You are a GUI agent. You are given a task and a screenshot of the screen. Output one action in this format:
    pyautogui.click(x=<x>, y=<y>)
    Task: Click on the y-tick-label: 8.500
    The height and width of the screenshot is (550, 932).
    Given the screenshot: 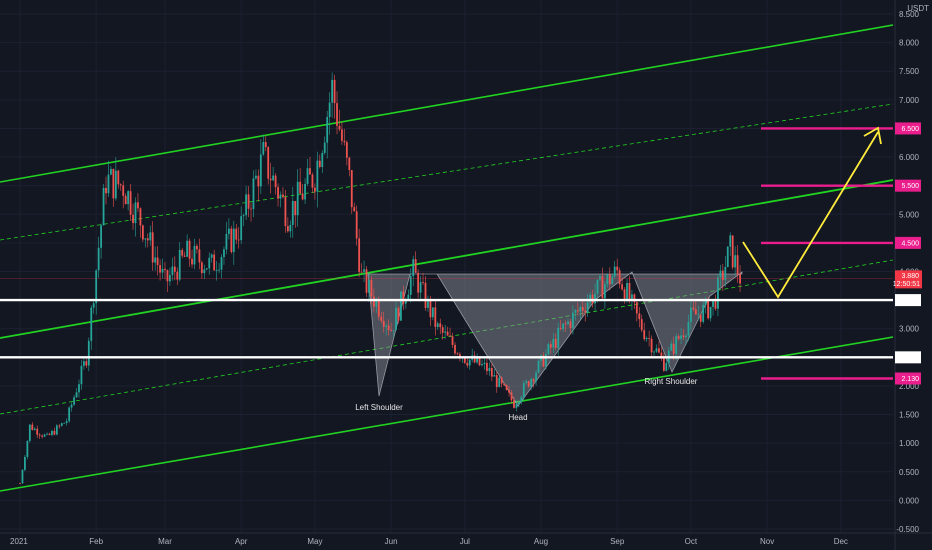 What is the action you would take?
    pyautogui.click(x=909, y=14)
    